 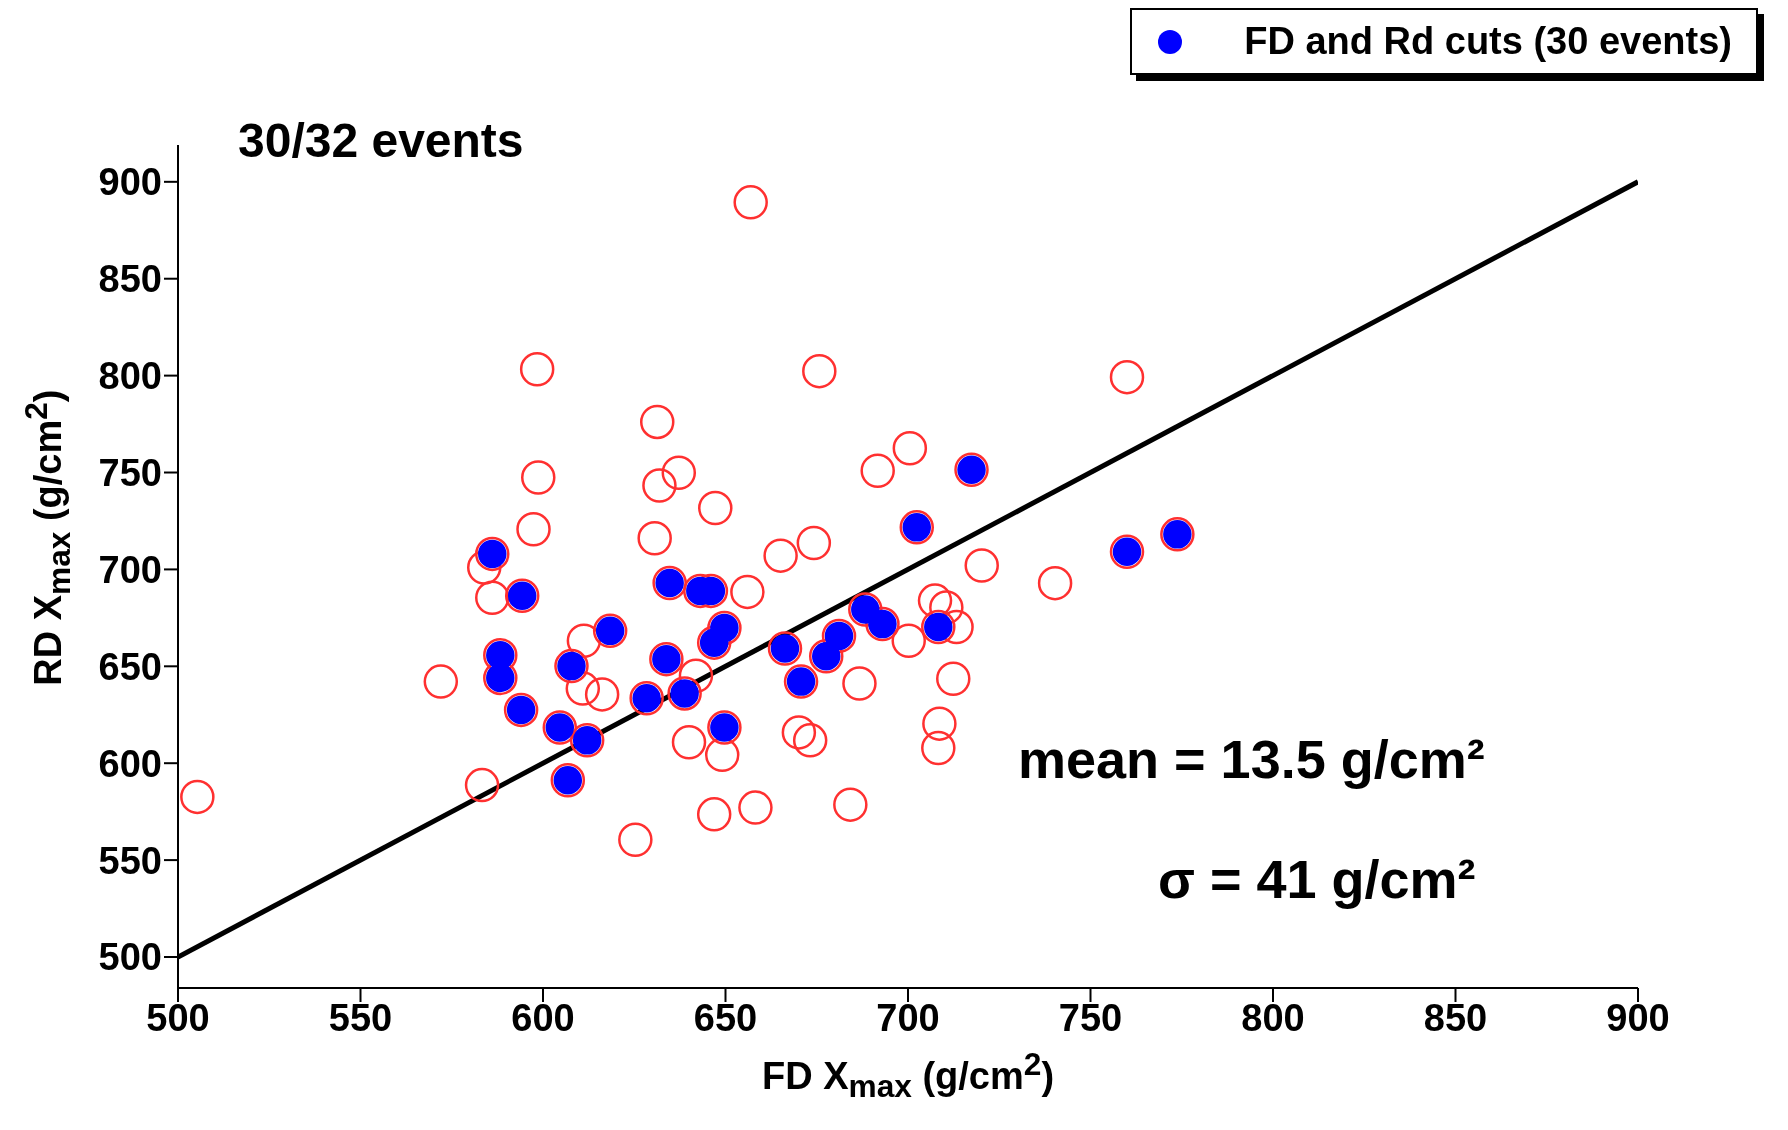 I want to click on y-tick-label: 650, so click(x=130, y=666).